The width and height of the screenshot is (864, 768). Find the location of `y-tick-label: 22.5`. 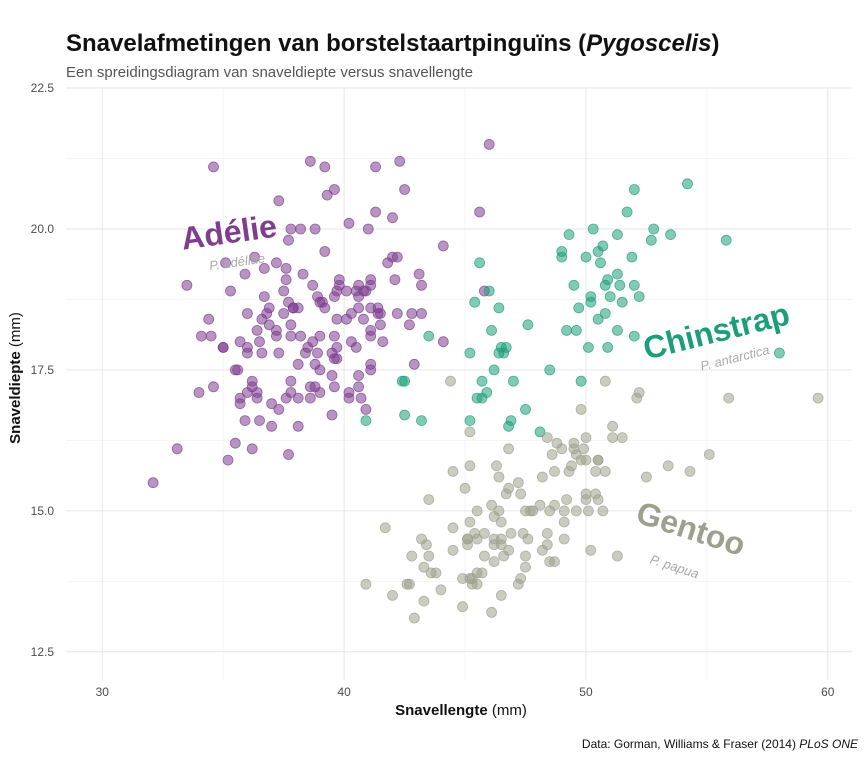

y-tick-label: 22.5 is located at coordinates (43, 88).